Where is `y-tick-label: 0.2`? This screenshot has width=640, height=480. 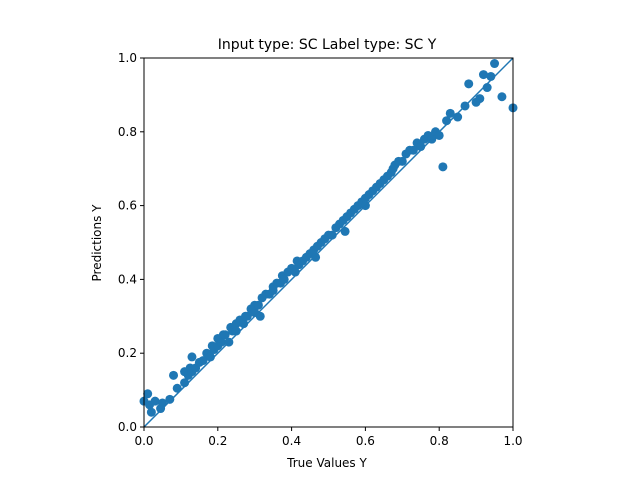
y-tick-label: 0.2 is located at coordinates (127, 353).